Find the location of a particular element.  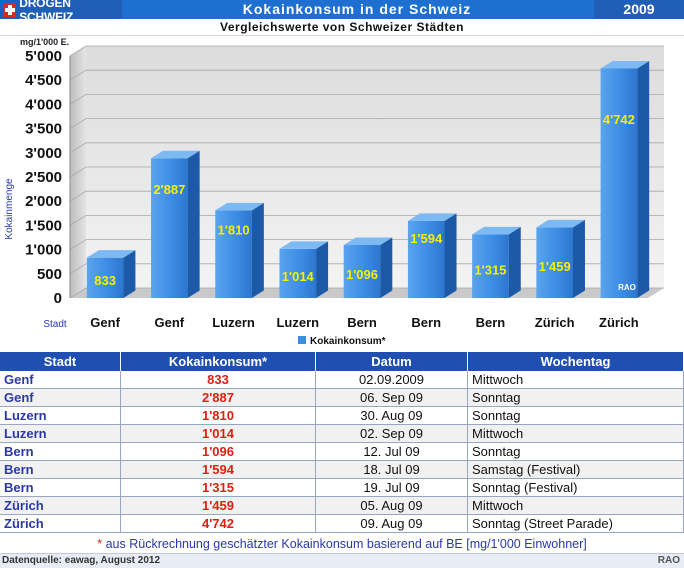

y-tick-label: 4'500 is located at coordinates (43, 80).